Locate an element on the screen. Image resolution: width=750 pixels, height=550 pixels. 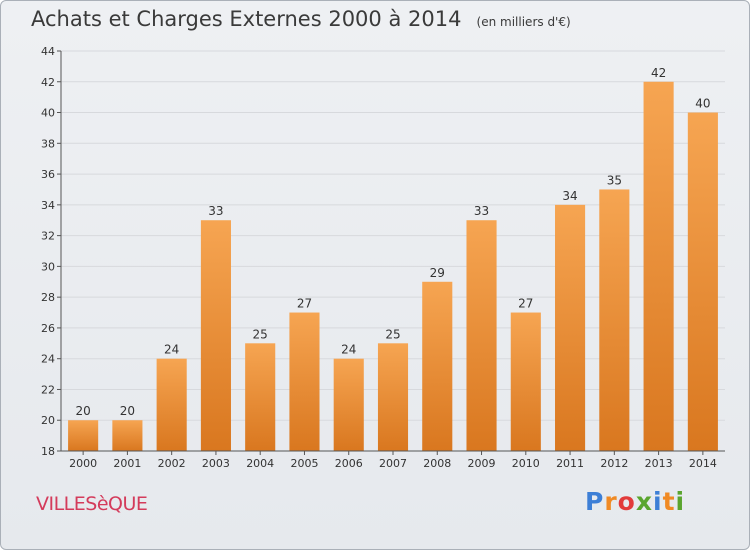
x-tick-label: 2013 is located at coordinates (659, 463).